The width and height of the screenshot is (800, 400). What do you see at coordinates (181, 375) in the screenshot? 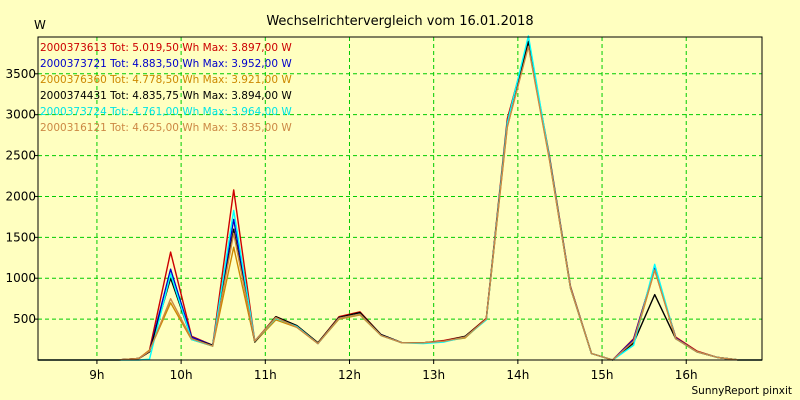
I see `x-tick-label: 10h` at bounding box center [181, 375].